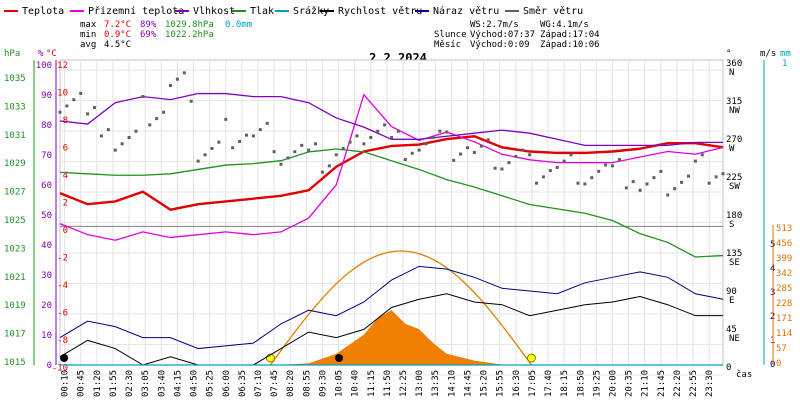 The height and width of the screenshot is (400, 800). Describe the element at coordinates (146, 383) in the screenshot. I see `x-tick: 03:05` at that location.